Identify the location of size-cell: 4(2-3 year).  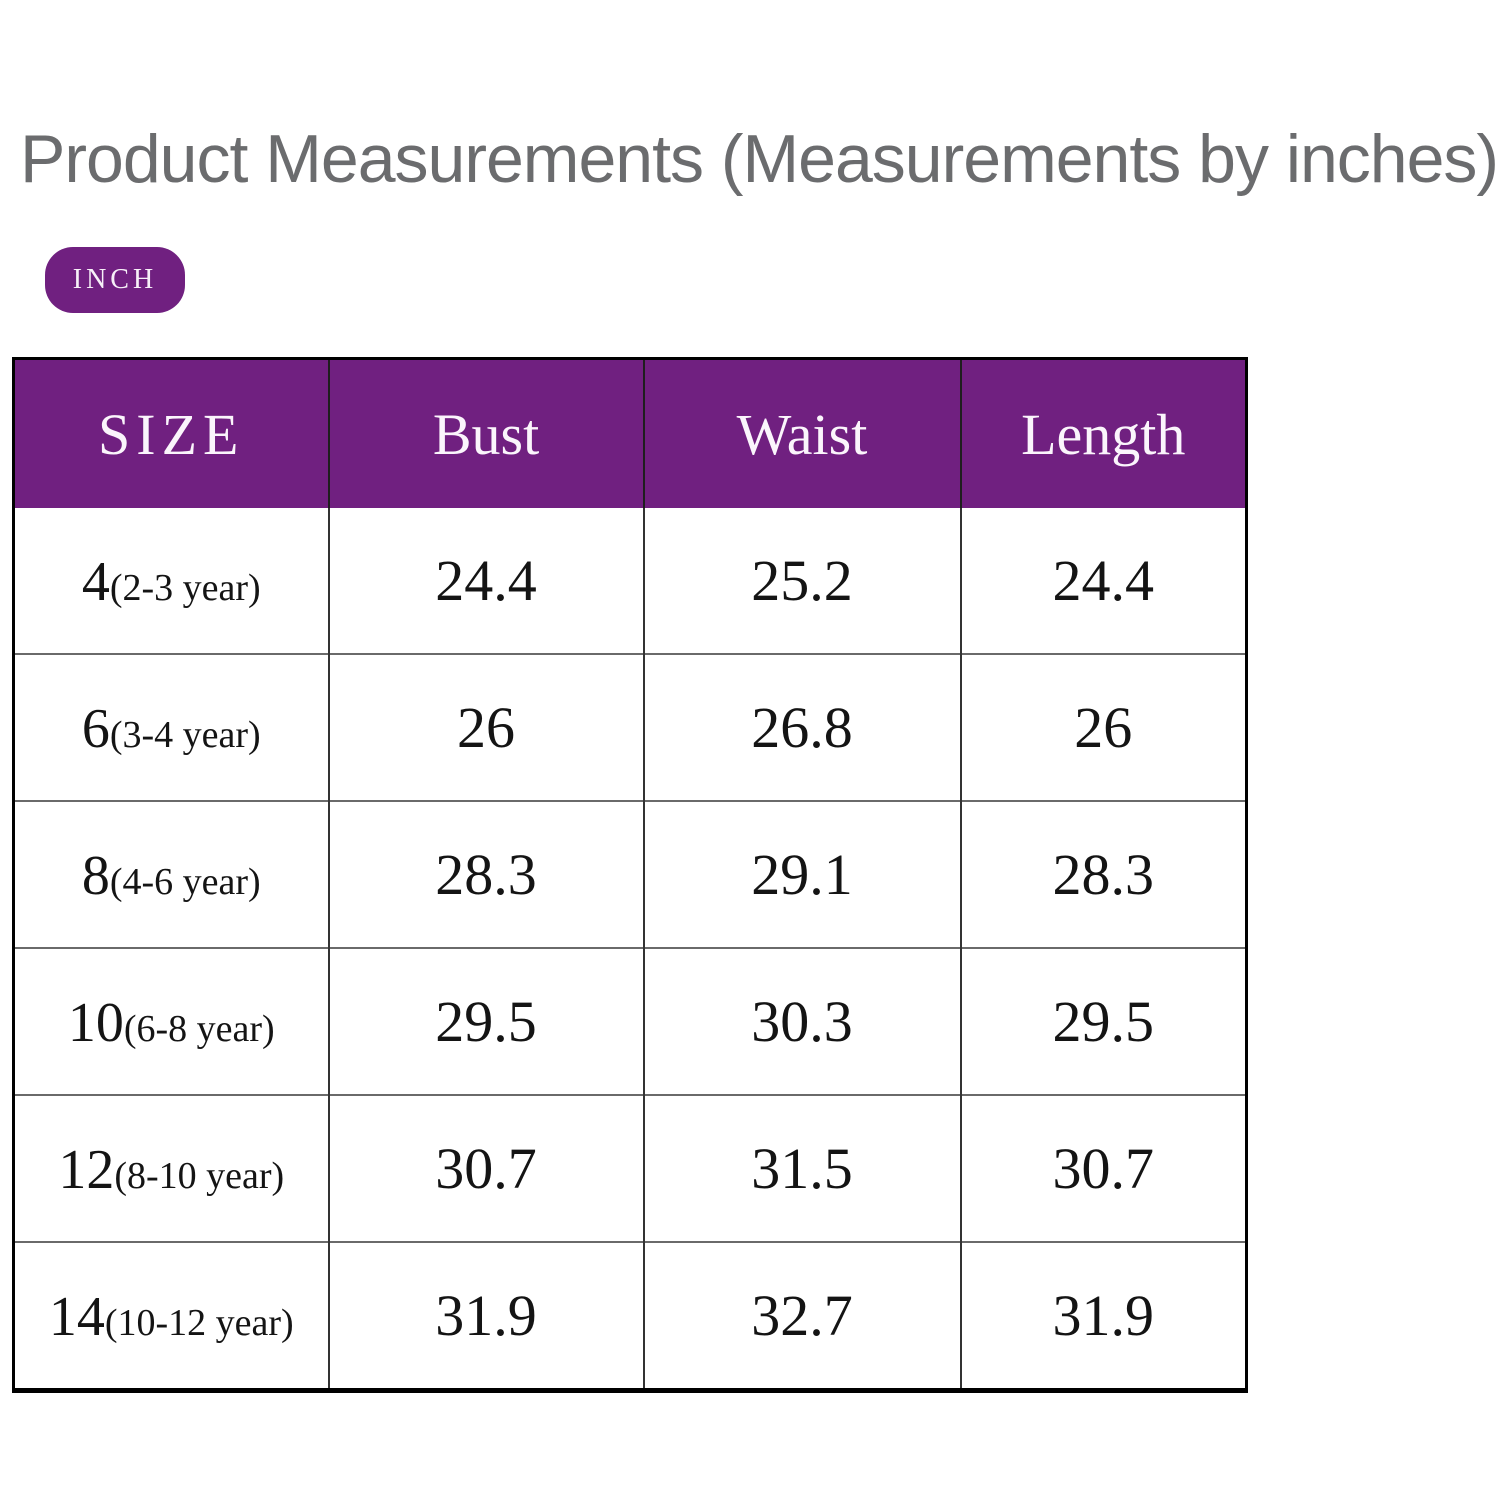
(171, 581).